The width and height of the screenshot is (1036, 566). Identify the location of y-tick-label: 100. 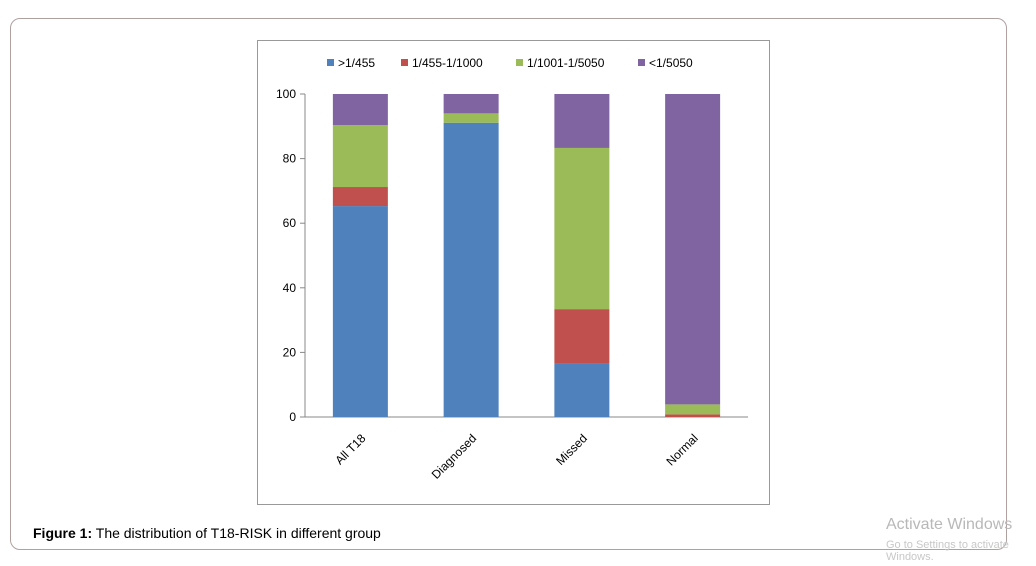
(286, 94).